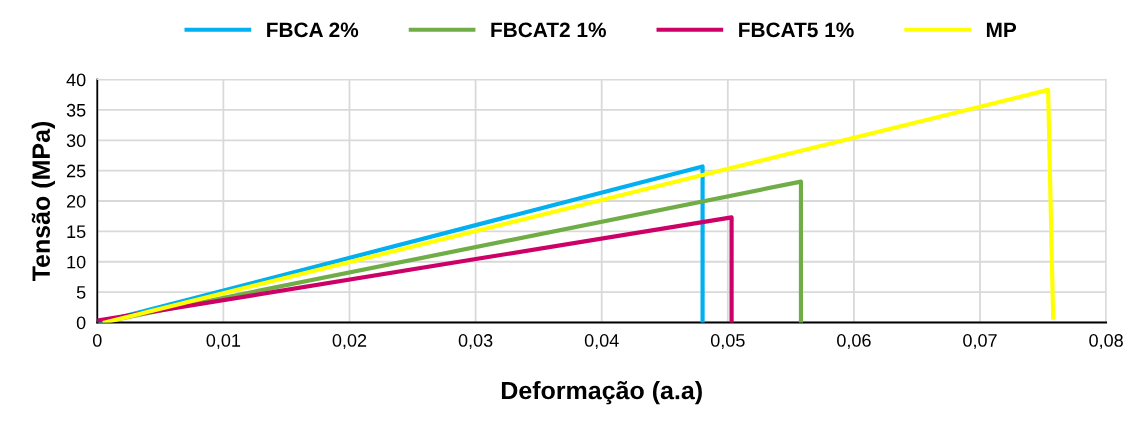  What do you see at coordinates (81, 323) in the screenshot?
I see `y-tick-label: 0` at bounding box center [81, 323].